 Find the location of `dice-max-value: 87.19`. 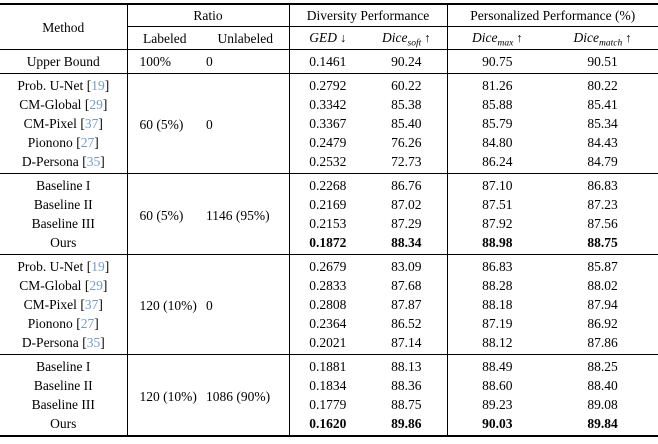

dice-max-value: 87.19 is located at coordinates (497, 323).